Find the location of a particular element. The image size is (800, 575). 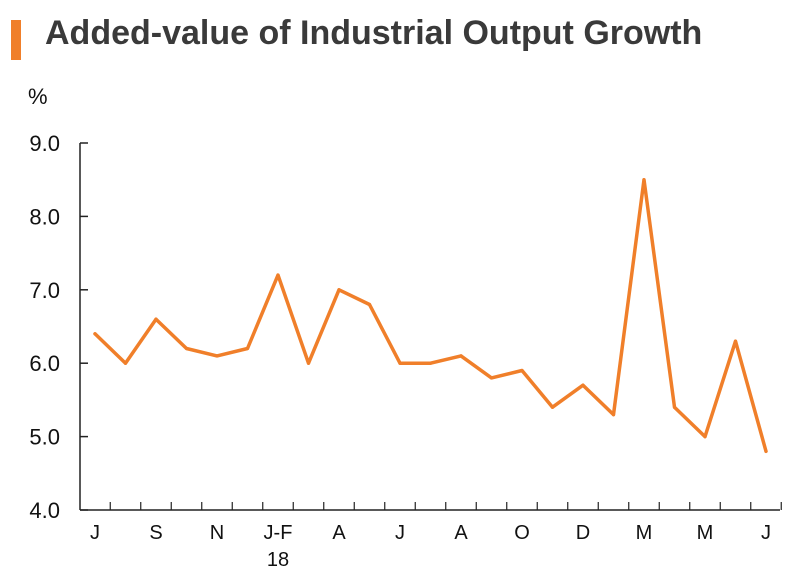

y-axis-unit-label: % is located at coordinates (38, 96).